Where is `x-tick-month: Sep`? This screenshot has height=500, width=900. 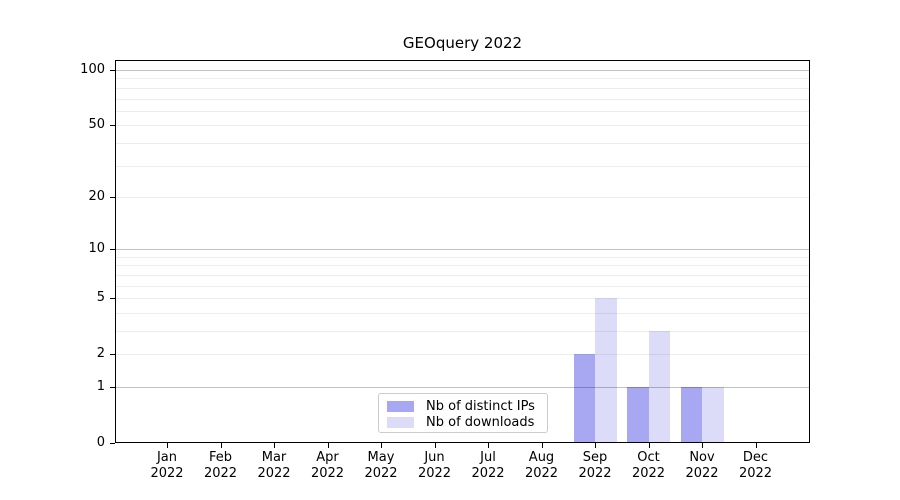
x-tick-month: Sep is located at coordinates (595, 457).